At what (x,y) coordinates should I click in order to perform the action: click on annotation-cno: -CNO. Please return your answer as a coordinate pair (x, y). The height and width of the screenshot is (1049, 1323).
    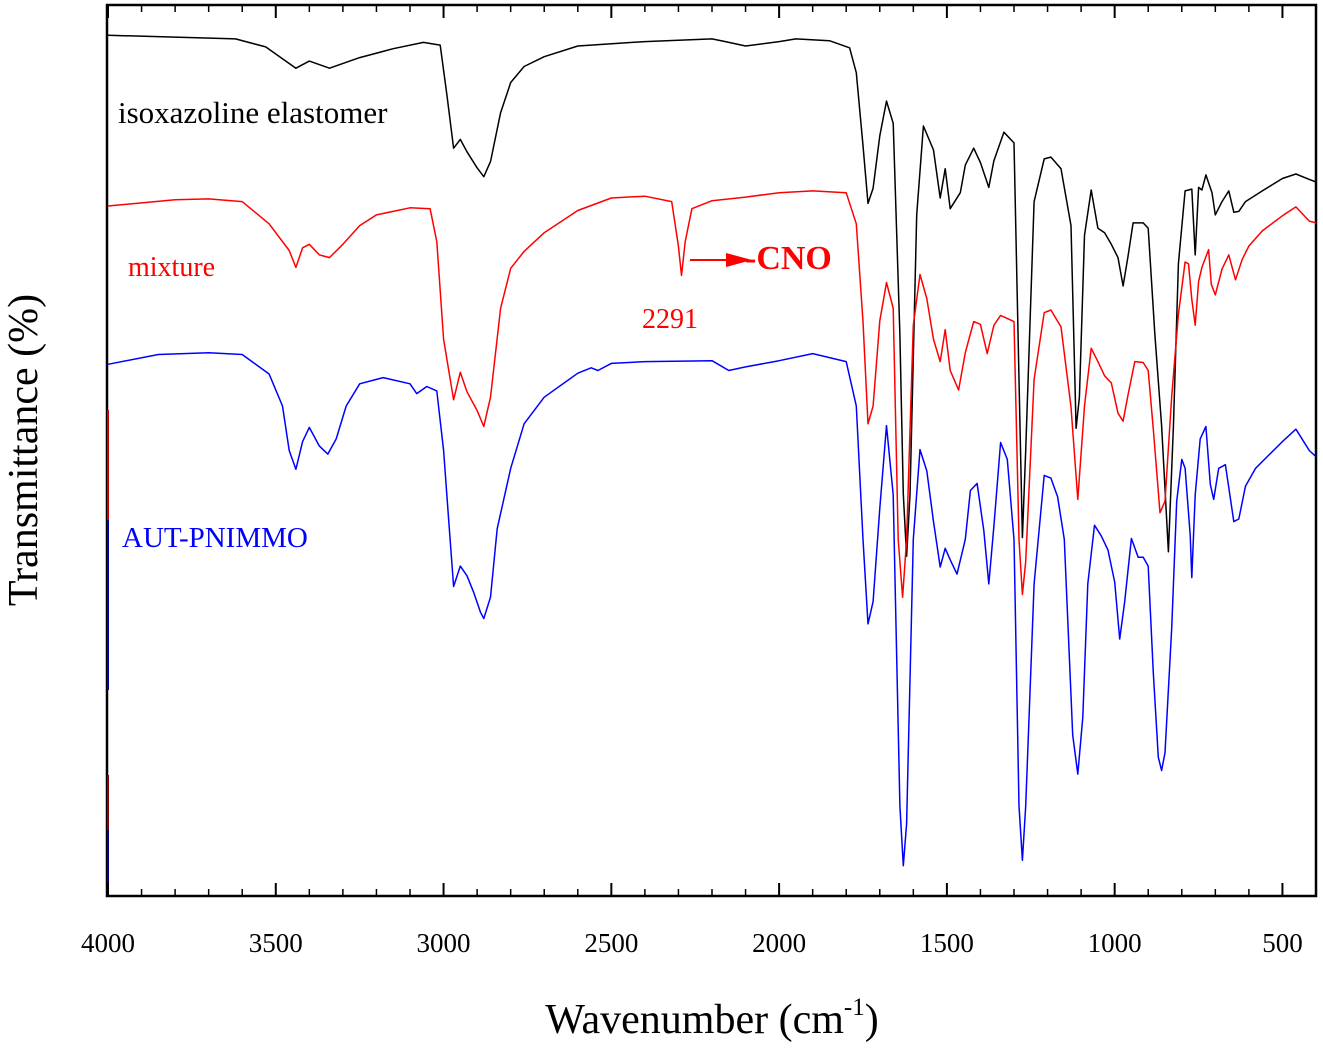
    Looking at the image, I should click on (788, 258).